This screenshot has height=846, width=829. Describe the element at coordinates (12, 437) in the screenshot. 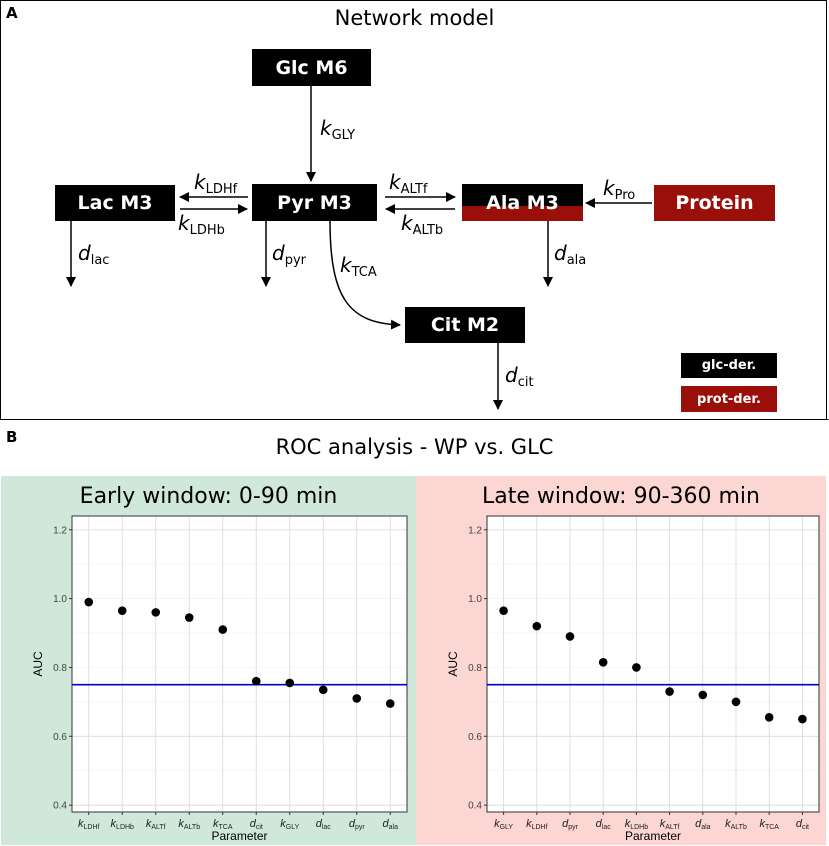

I see `panel-b-letter: B` at that location.